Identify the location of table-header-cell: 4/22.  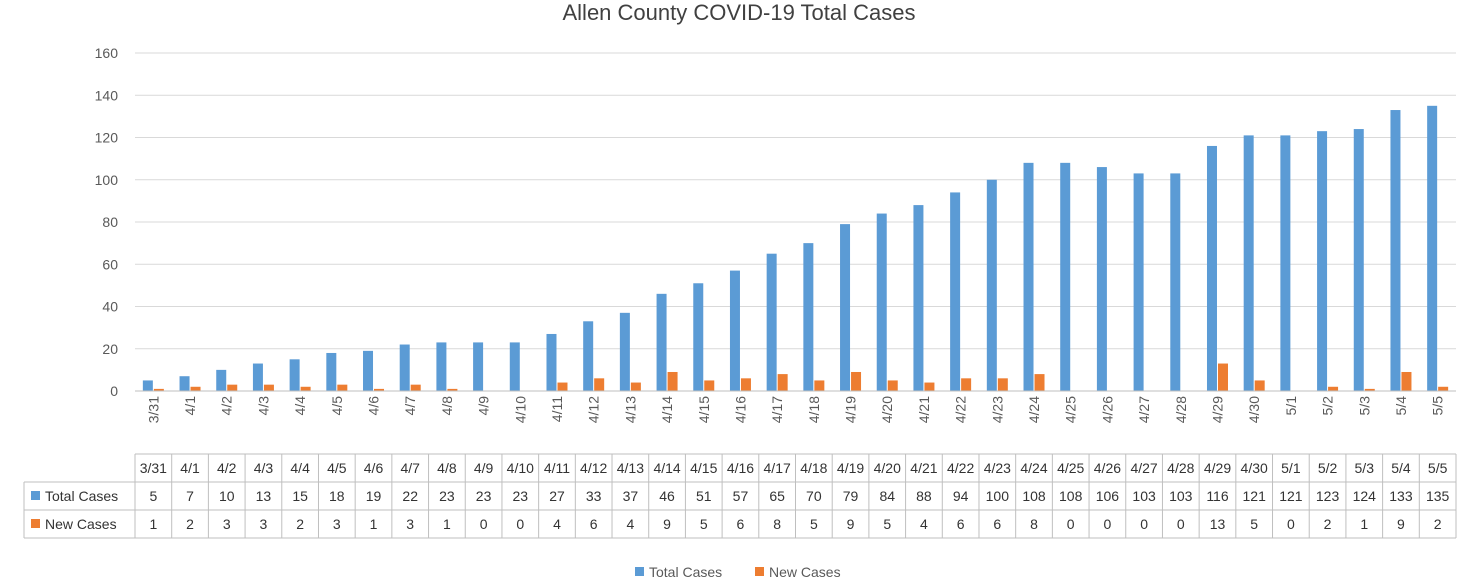
(960, 468).